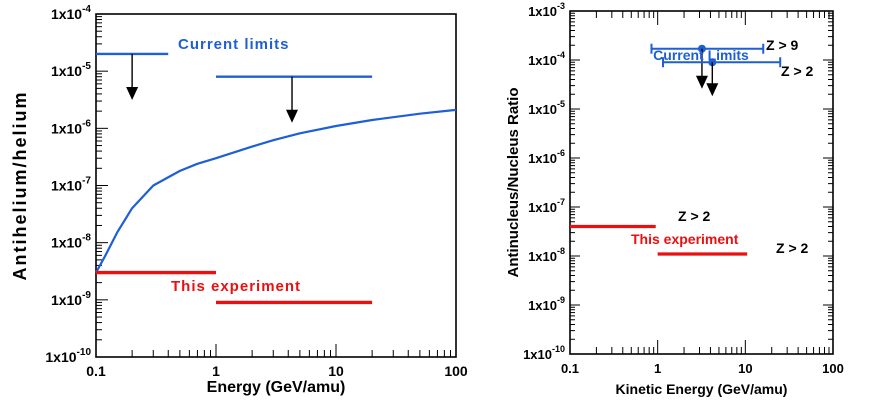 This screenshot has width=872, height=404. I want to click on y-tick-label: 1x10⁻³, so click(546, 10).